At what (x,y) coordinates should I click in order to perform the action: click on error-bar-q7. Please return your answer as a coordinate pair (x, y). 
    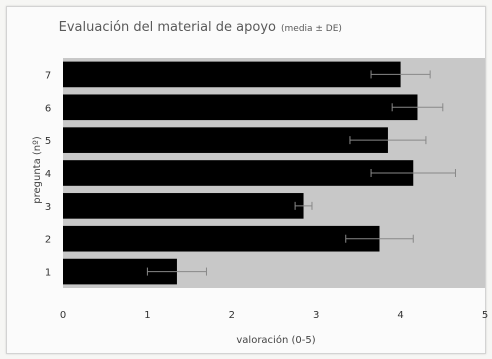
    Looking at the image, I should click on (400, 74).